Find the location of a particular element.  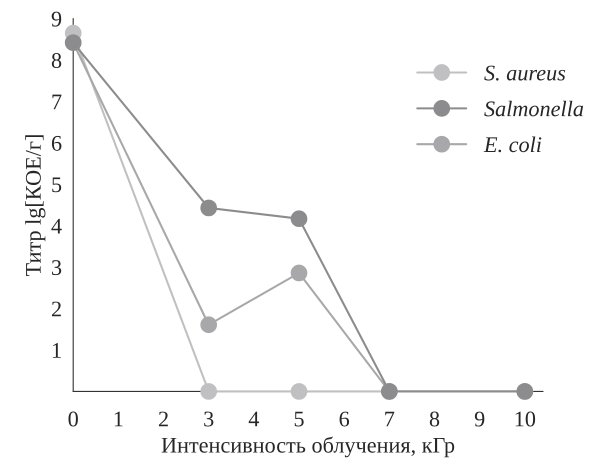

x-tick-label: 2 is located at coordinates (163, 419).